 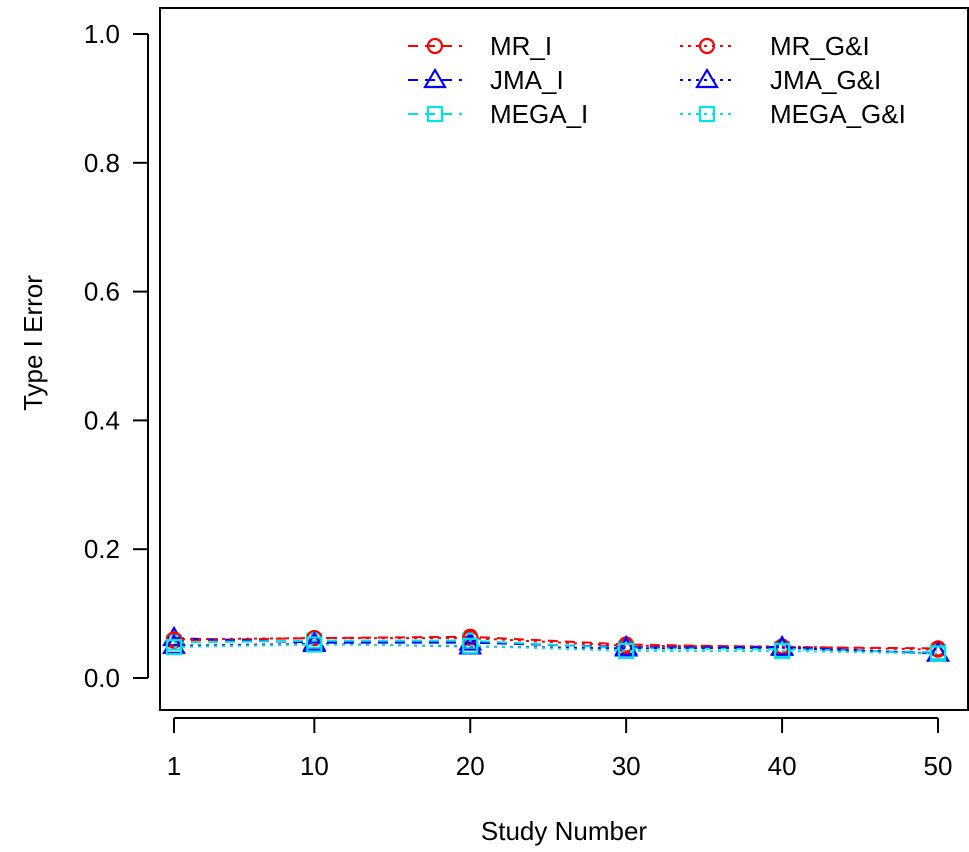 I want to click on y-axis-title: Type I Error, so click(x=33, y=343).